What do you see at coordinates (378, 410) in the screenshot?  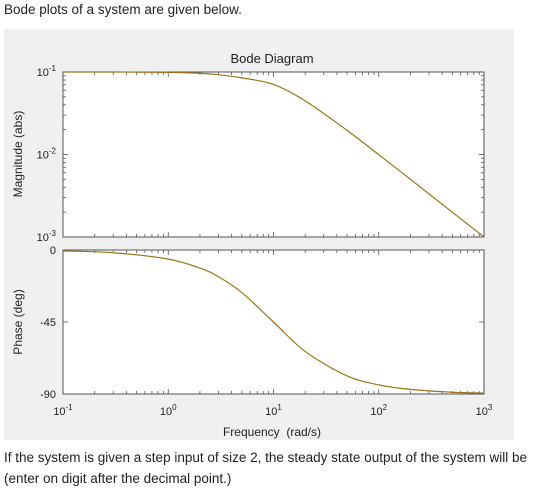 I see `x-tick-label: 10²` at bounding box center [378, 410].